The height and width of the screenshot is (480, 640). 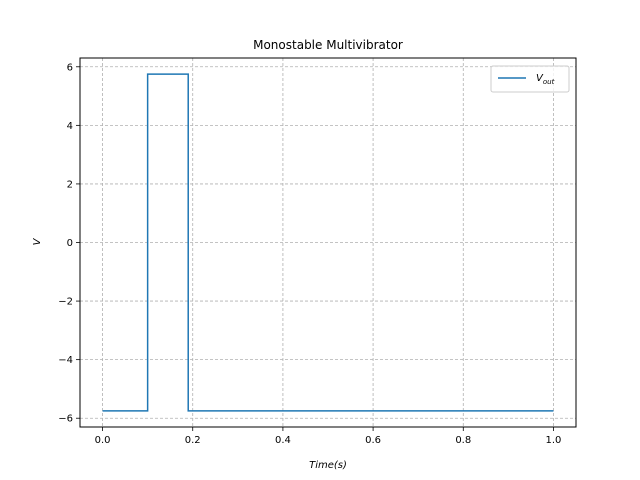 I want to click on y-tick-label: −6, so click(x=65, y=419).